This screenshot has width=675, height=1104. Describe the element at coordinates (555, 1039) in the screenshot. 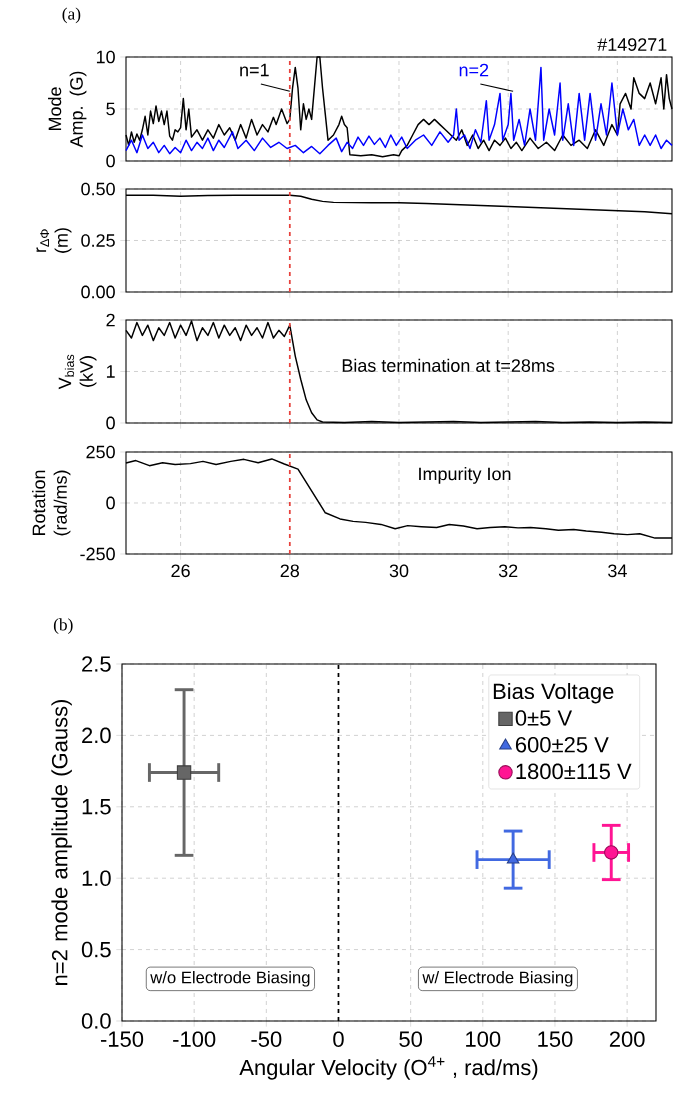

I see `x-tick-label: 150` at that location.